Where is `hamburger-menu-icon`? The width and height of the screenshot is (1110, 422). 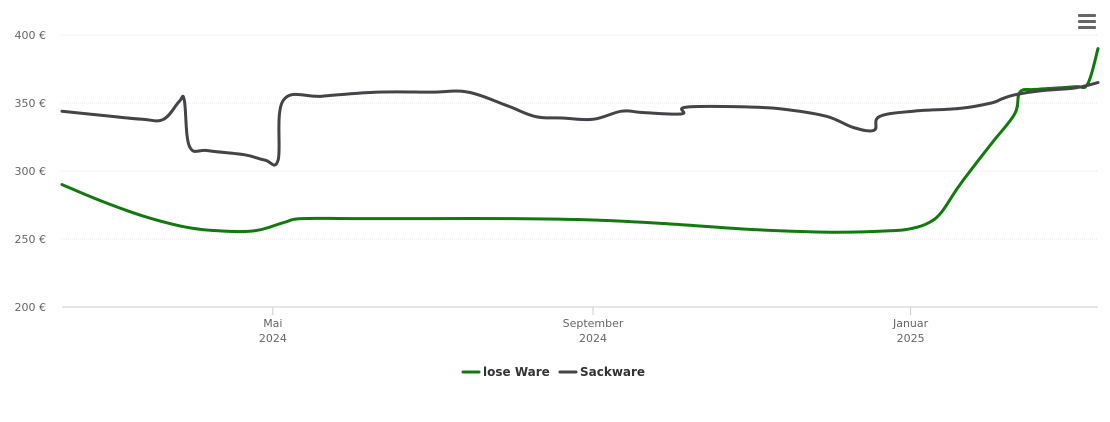
hamburger-menu-icon is located at coordinates (1087, 22).